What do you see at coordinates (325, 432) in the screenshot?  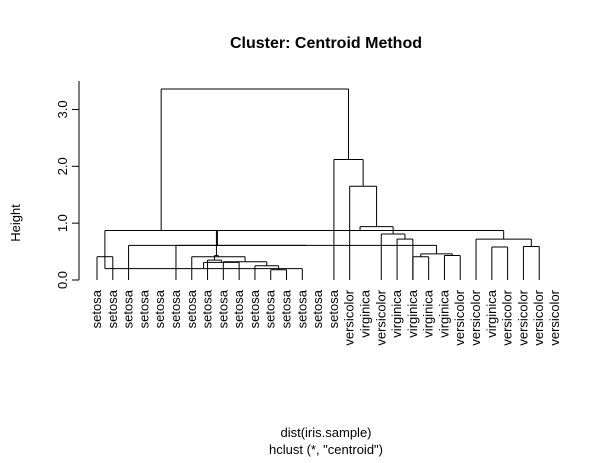 I see `x-axis-label-line1: dist(iris.sample)` at bounding box center [325, 432].